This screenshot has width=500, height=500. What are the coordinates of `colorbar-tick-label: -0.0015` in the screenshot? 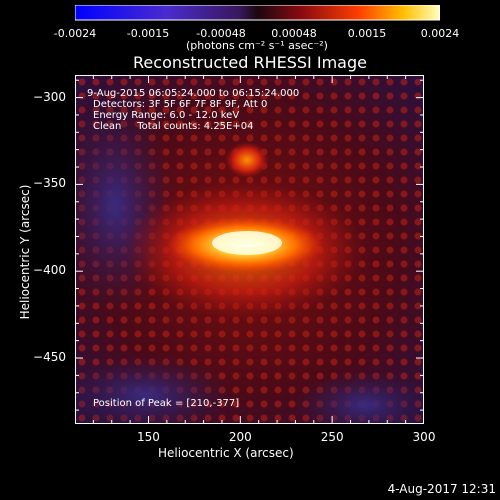 It's located at (148, 33).